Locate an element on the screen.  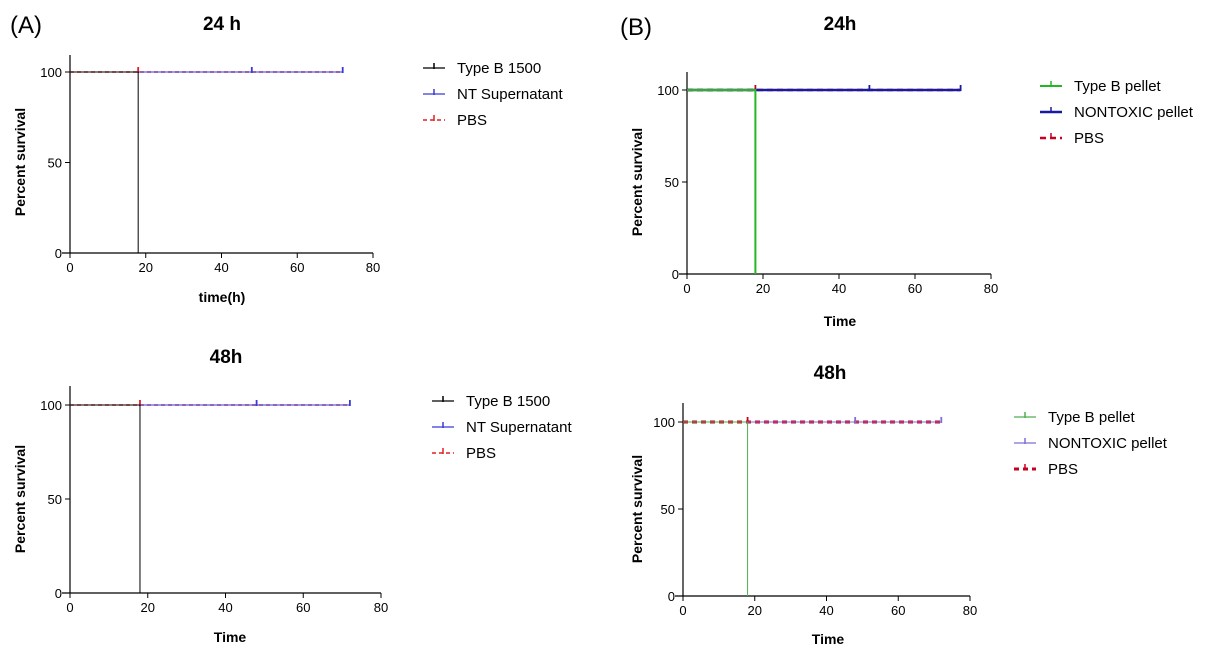
x-axis-label: time(h) is located at coordinates (222, 297).